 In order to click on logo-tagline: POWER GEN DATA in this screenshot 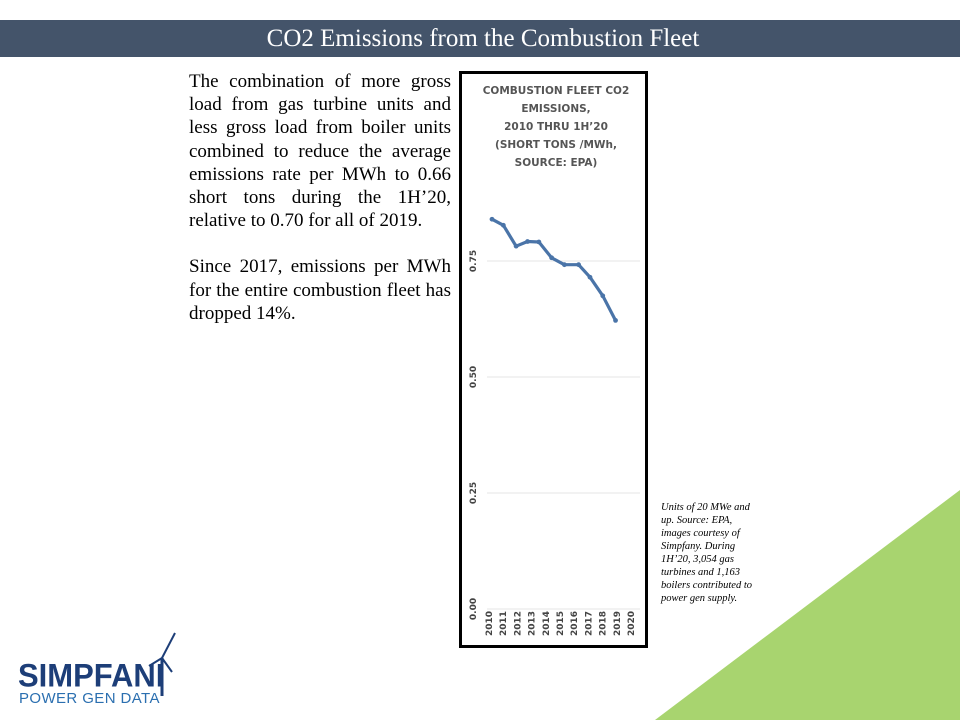, I will do `click(89, 698)`.